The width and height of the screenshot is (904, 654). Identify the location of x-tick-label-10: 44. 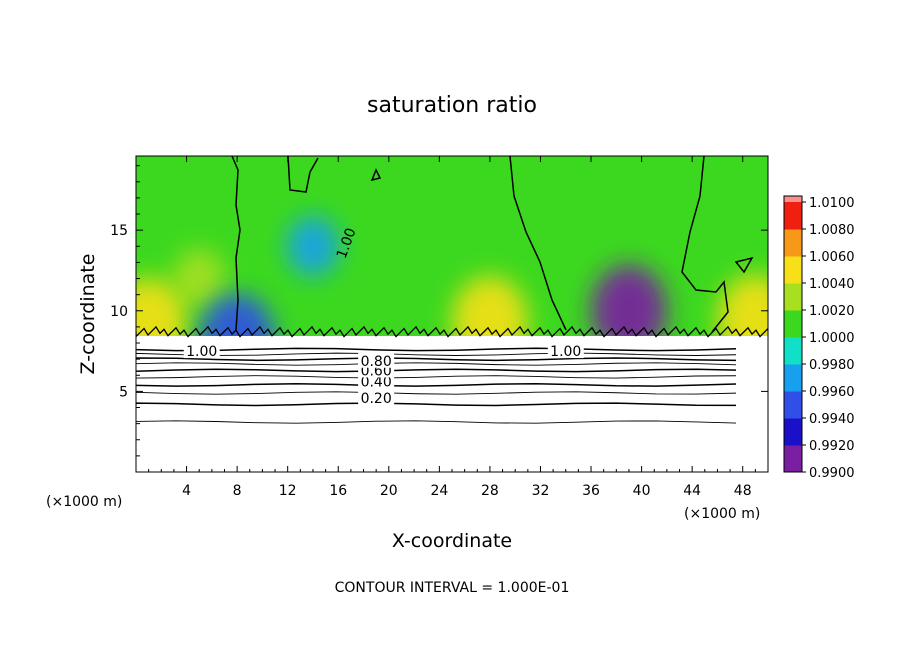
(692, 491).